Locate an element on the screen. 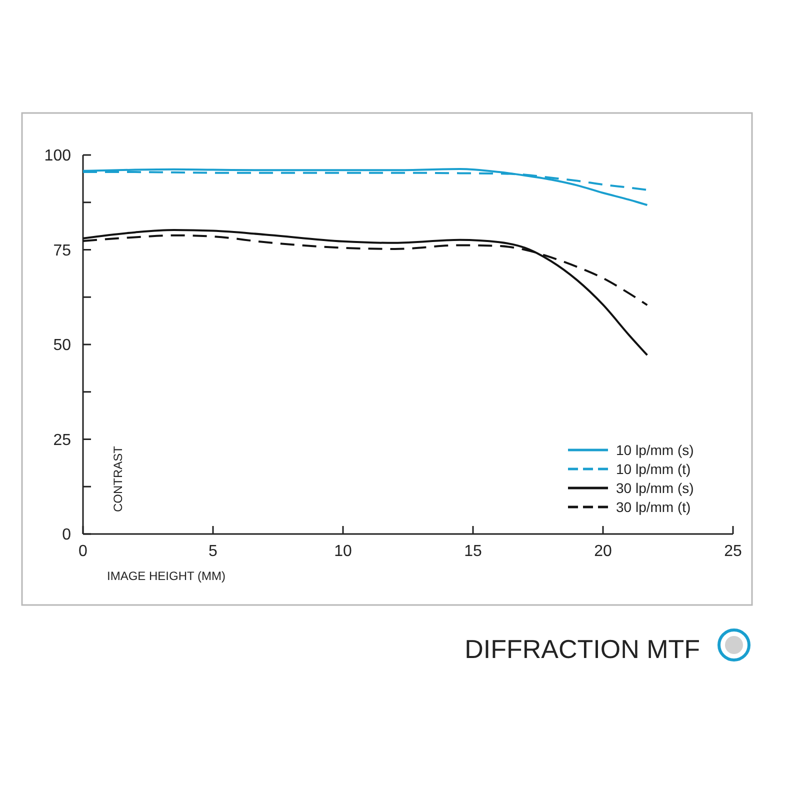 The width and height of the screenshot is (800, 800). text: DIFFRACTION MTF is located at coordinates (582, 649).